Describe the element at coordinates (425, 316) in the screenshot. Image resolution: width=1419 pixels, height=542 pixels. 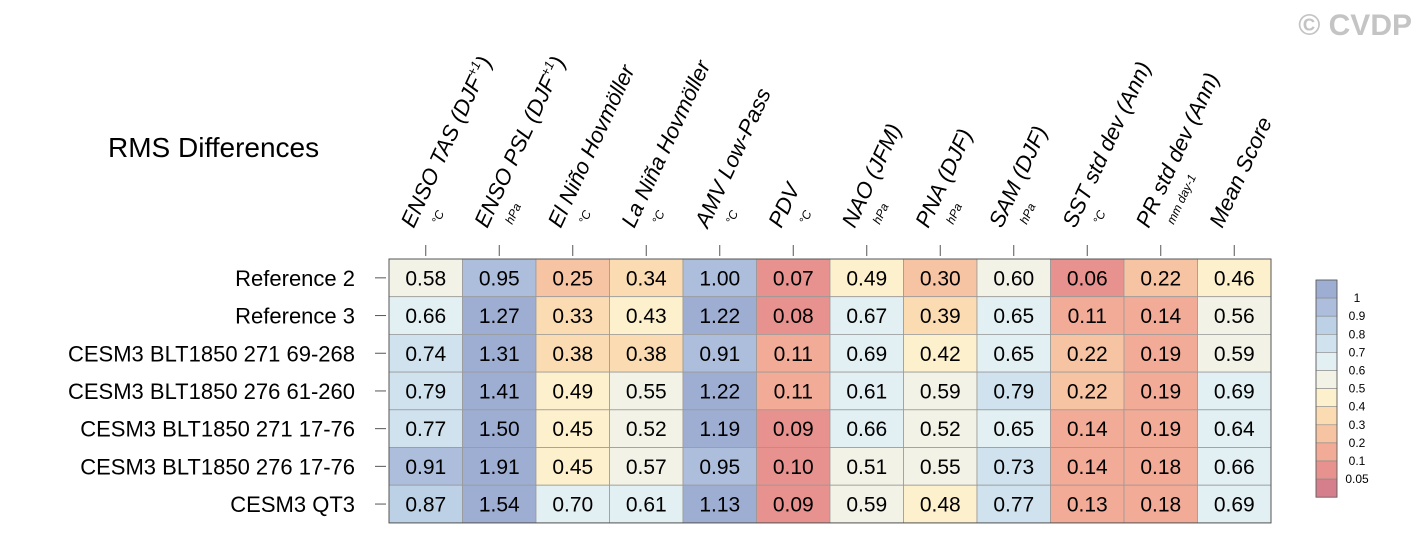
I see `cell-value: 0.66` at that location.